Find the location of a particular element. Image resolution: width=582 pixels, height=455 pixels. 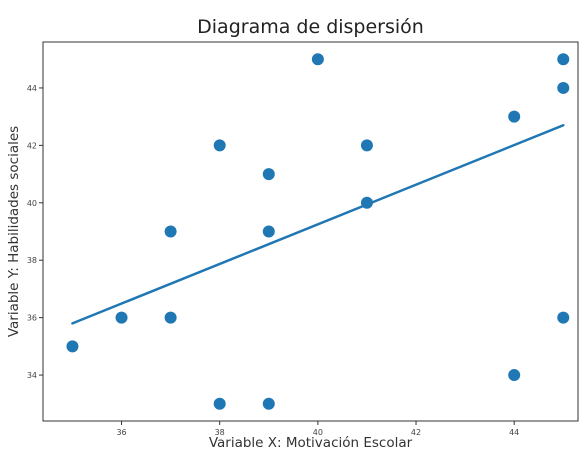

y-tick-label: 40 is located at coordinates (32, 203).